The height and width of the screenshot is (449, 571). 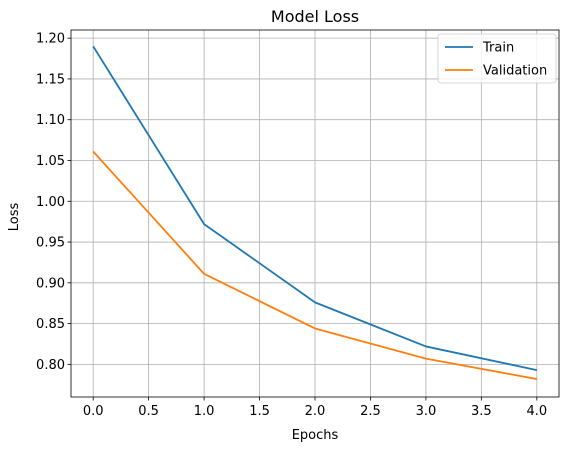 I want to click on y-tick-label: 1.00, so click(x=50, y=202).